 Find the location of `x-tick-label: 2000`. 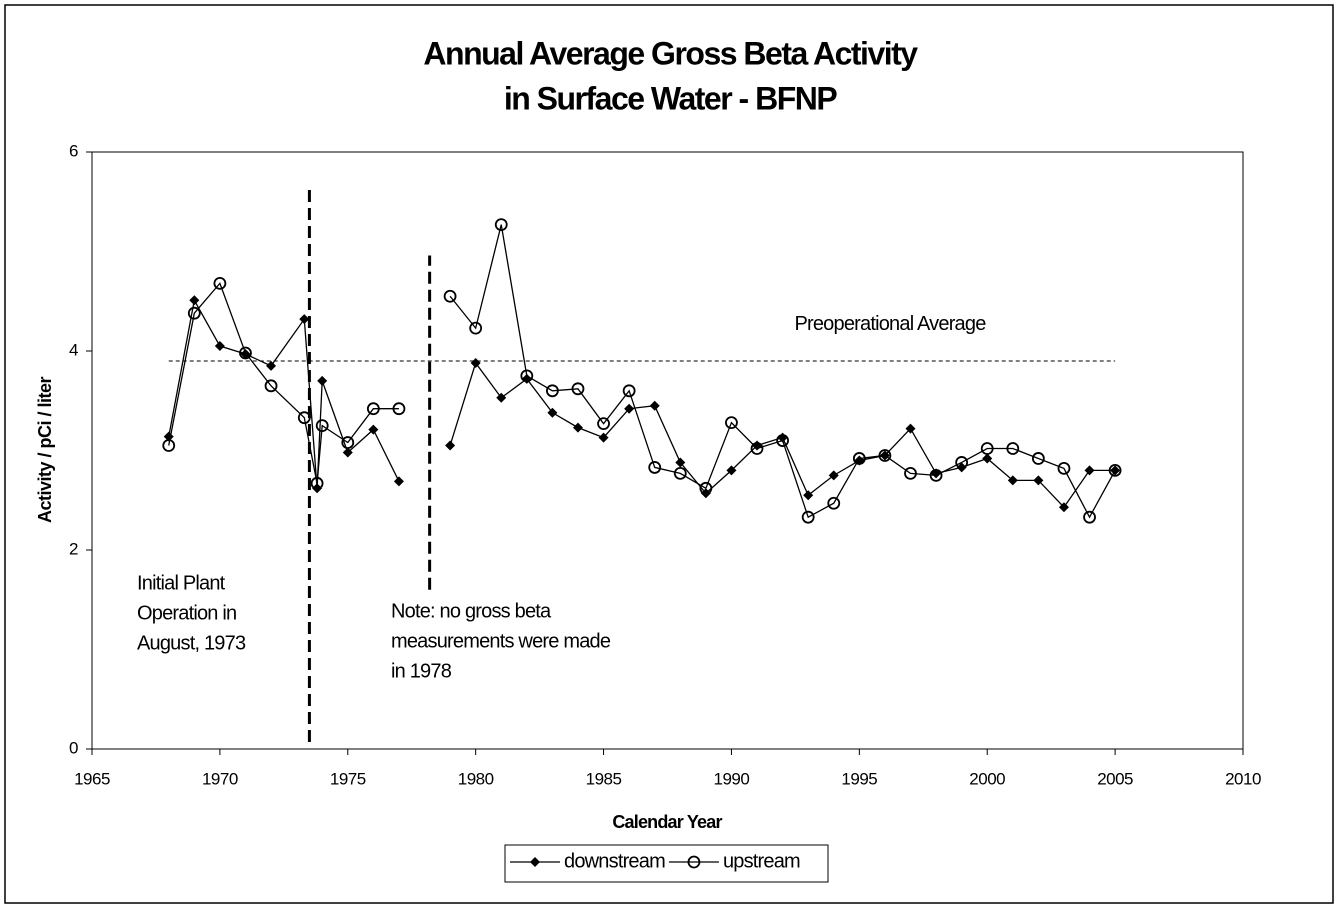

x-tick-label: 2000 is located at coordinates (987, 778).